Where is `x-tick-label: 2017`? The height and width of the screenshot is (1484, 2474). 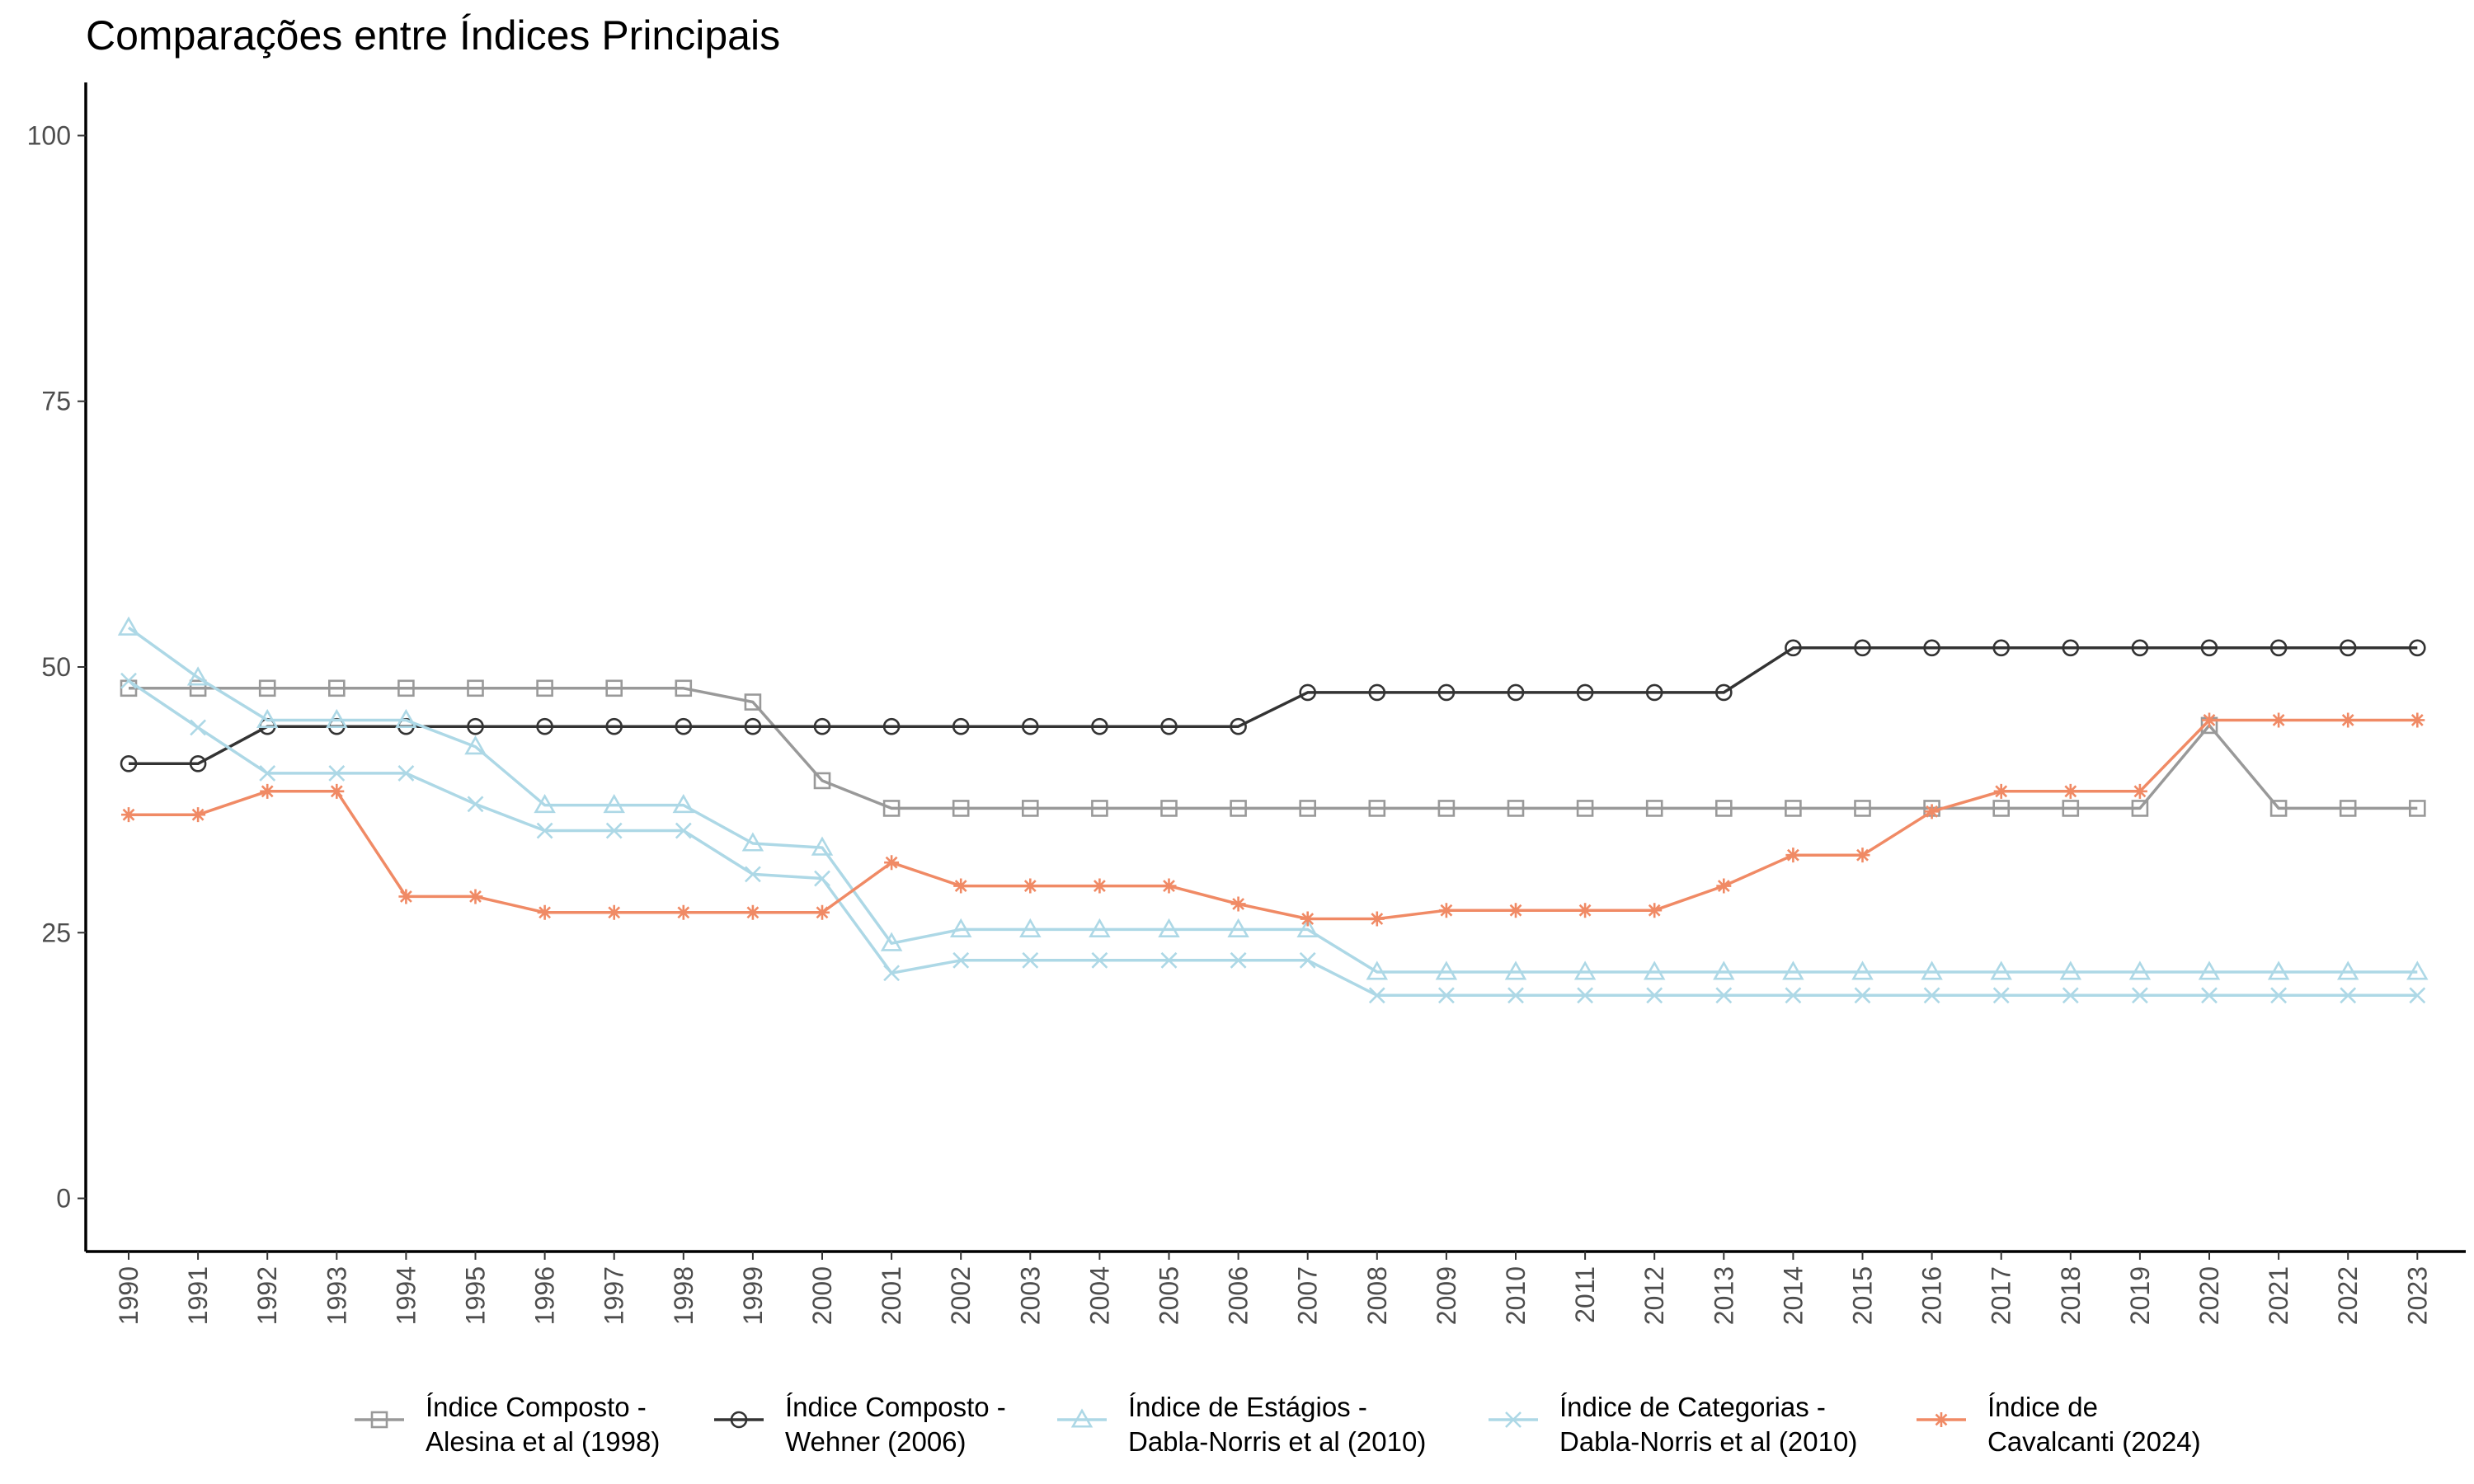 x-tick-label: 2017 is located at coordinates (2001, 1295).